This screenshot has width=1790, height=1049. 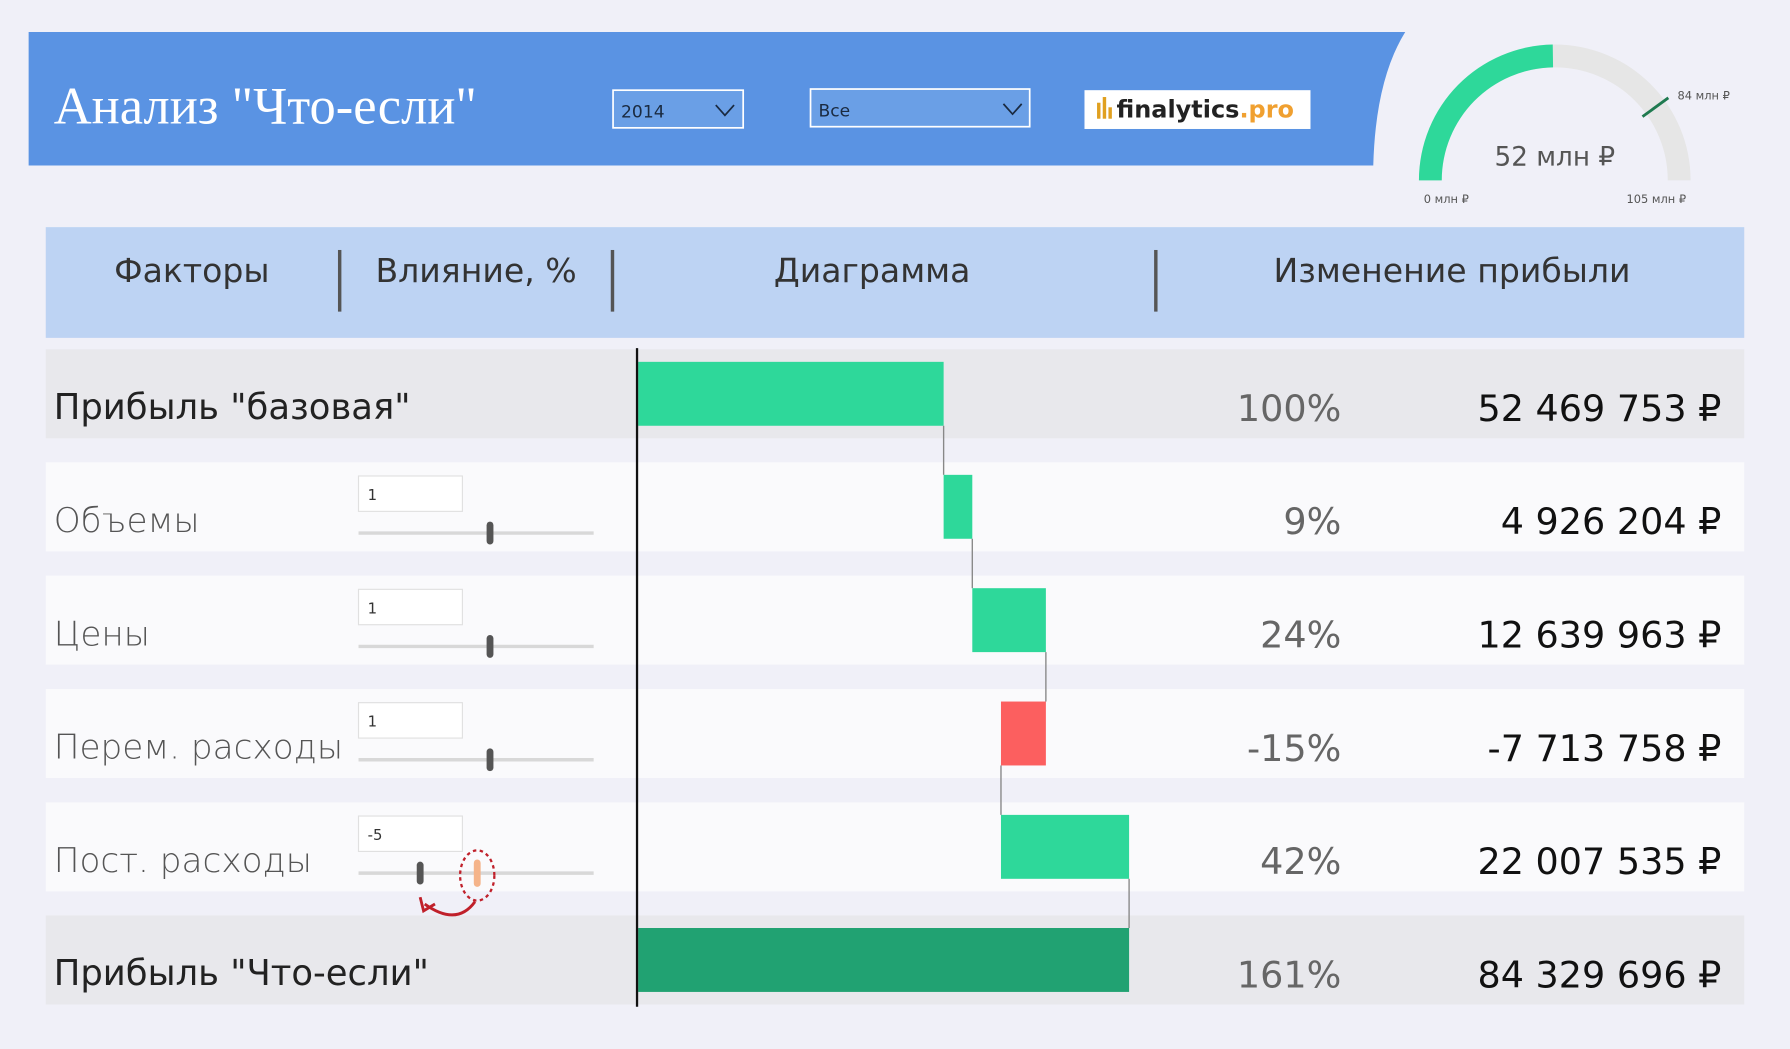 I want to click on factor-label: Прибыль "базовая", so click(x=232, y=407).